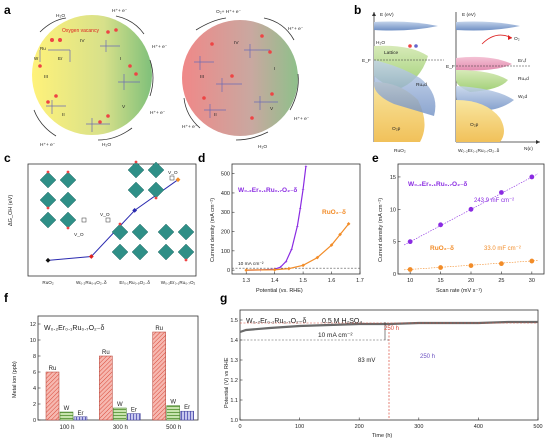 This screenshot has height=441, width=550. What do you see at coordinates (488, 26) in the screenshot?
I see `dos-right-upper-band` at bounding box center [488, 26].